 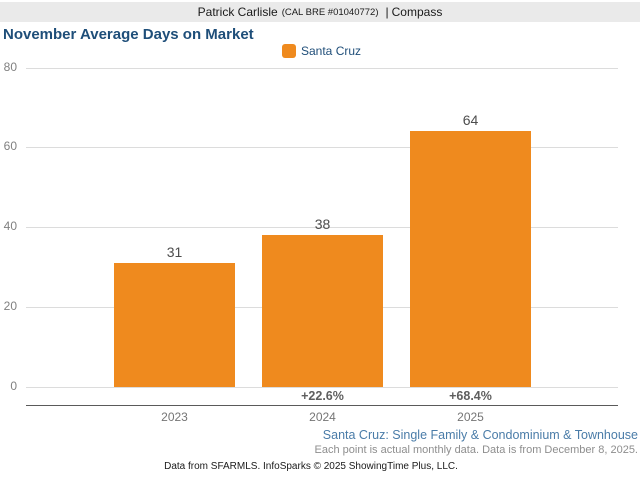 I want to click on x-axis-label-2024: 2024, so click(x=322, y=417).